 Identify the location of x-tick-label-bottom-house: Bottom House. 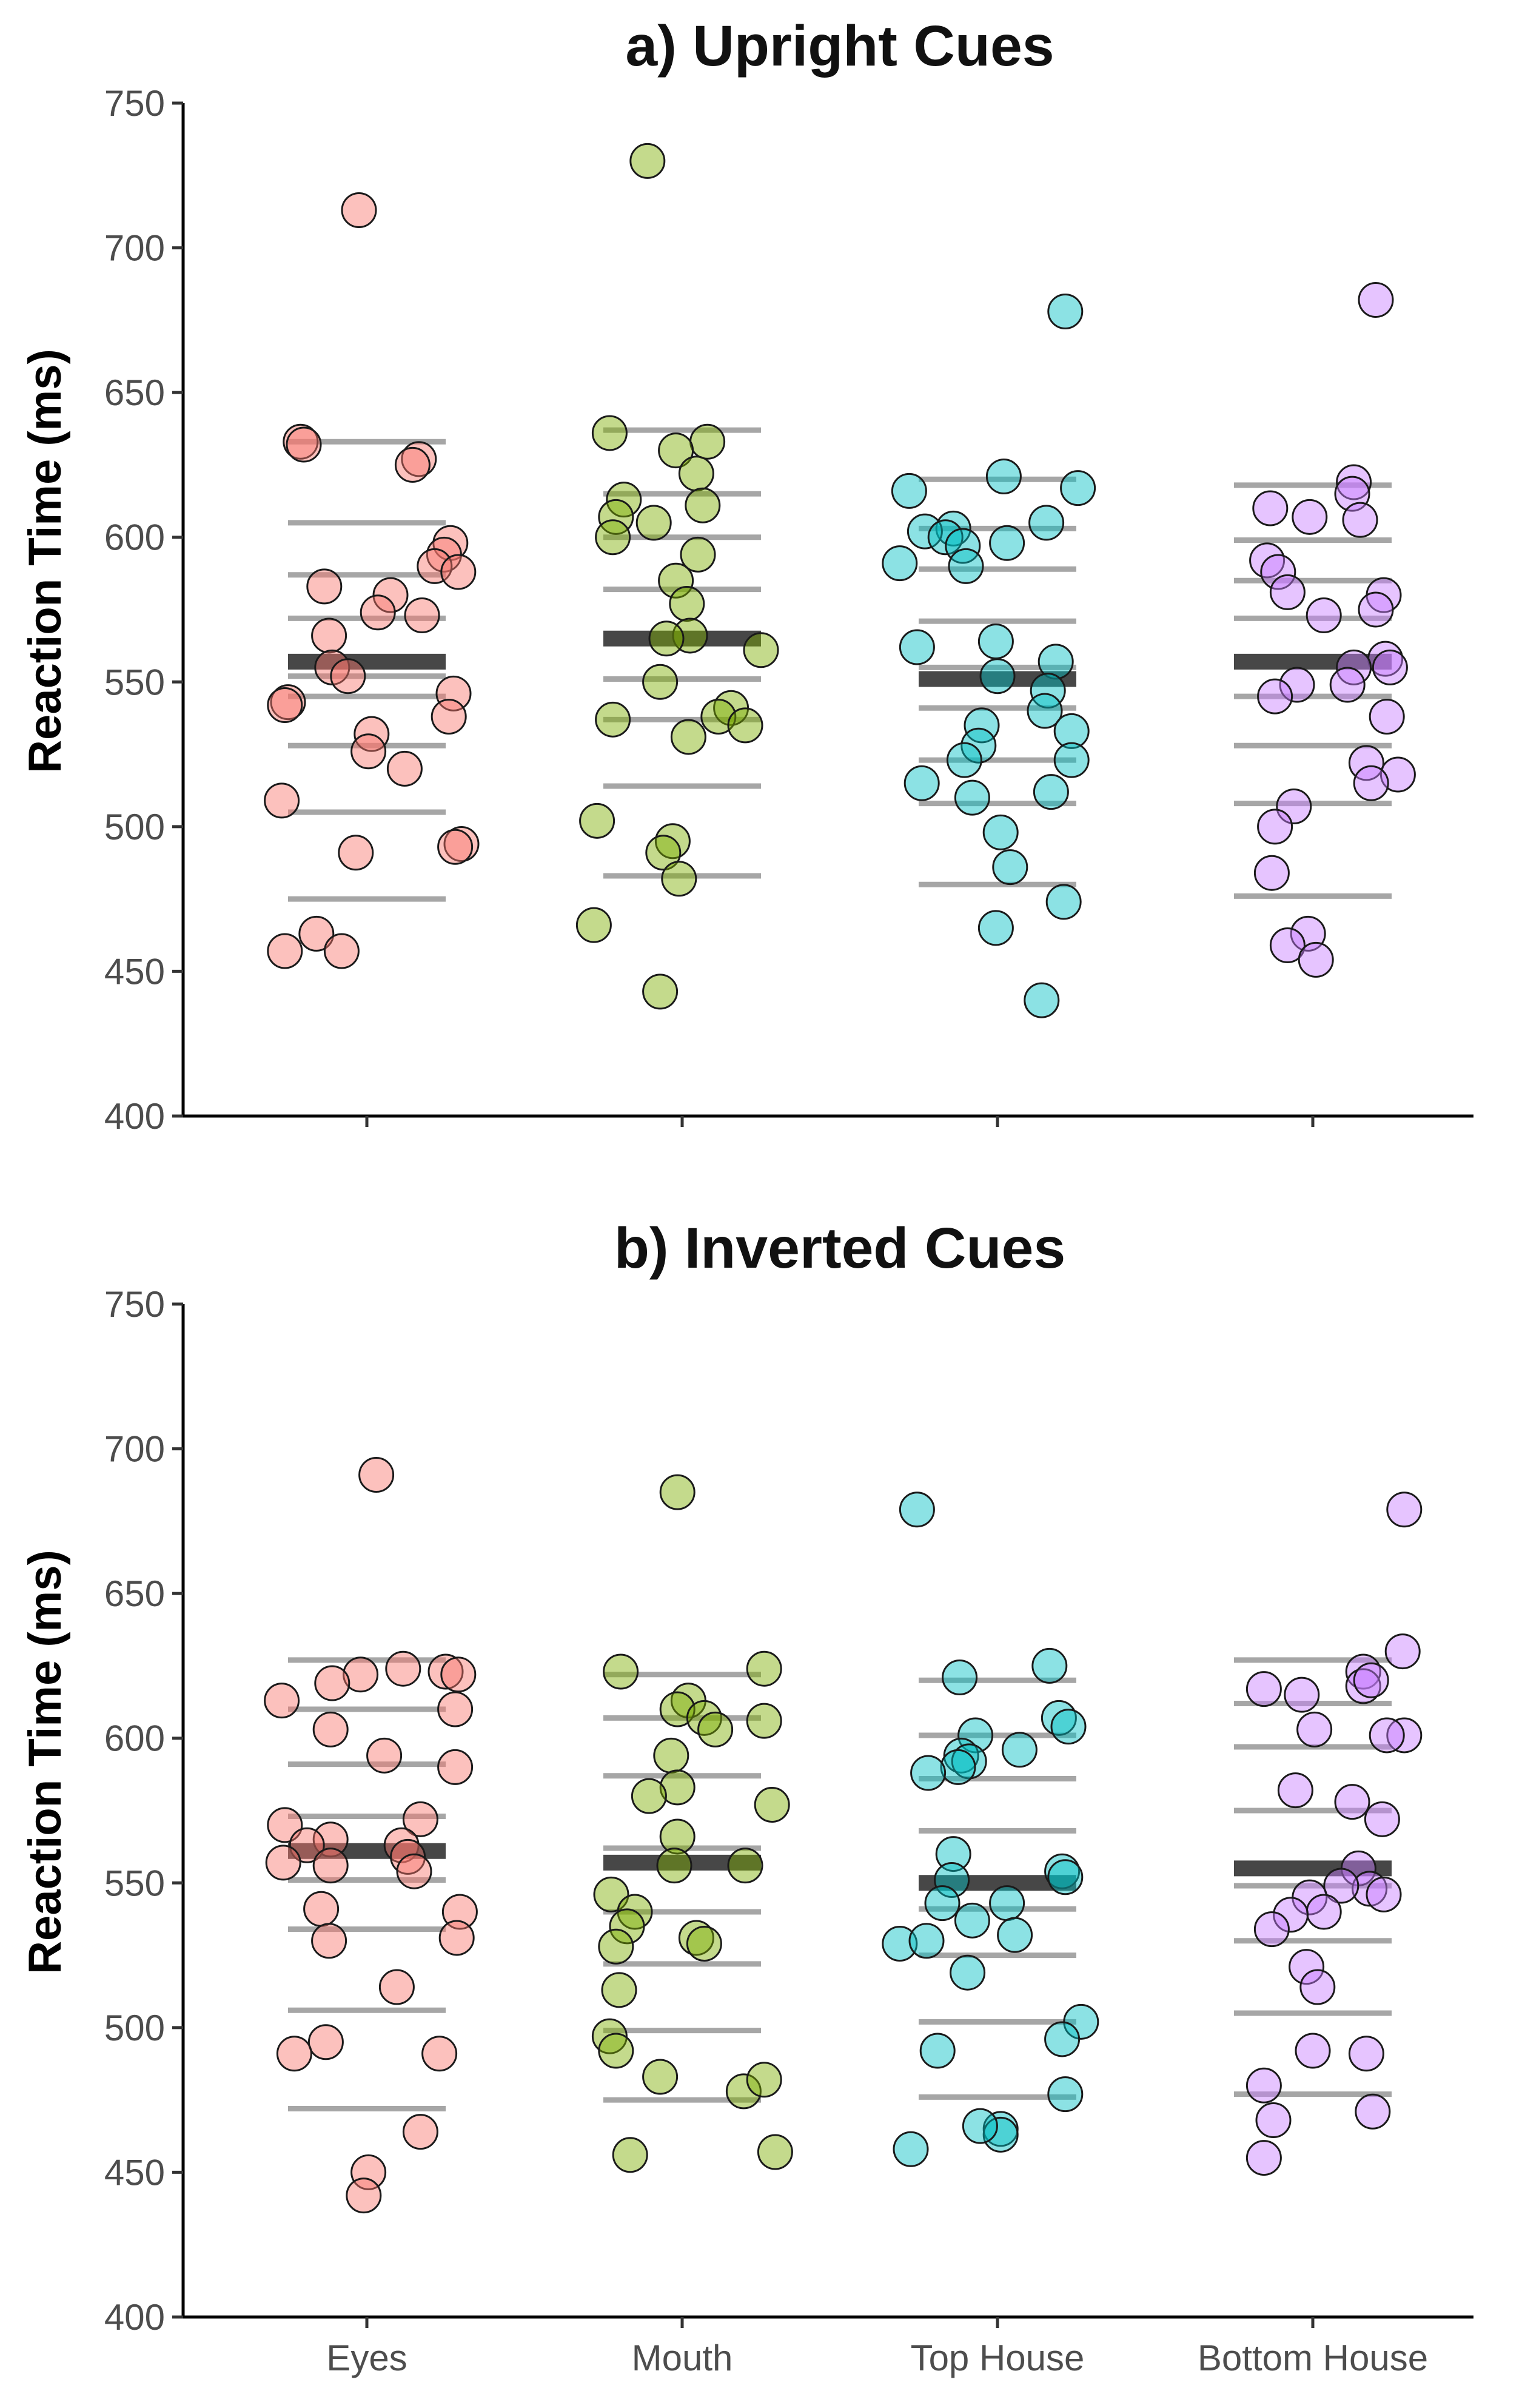
(1313, 2358).